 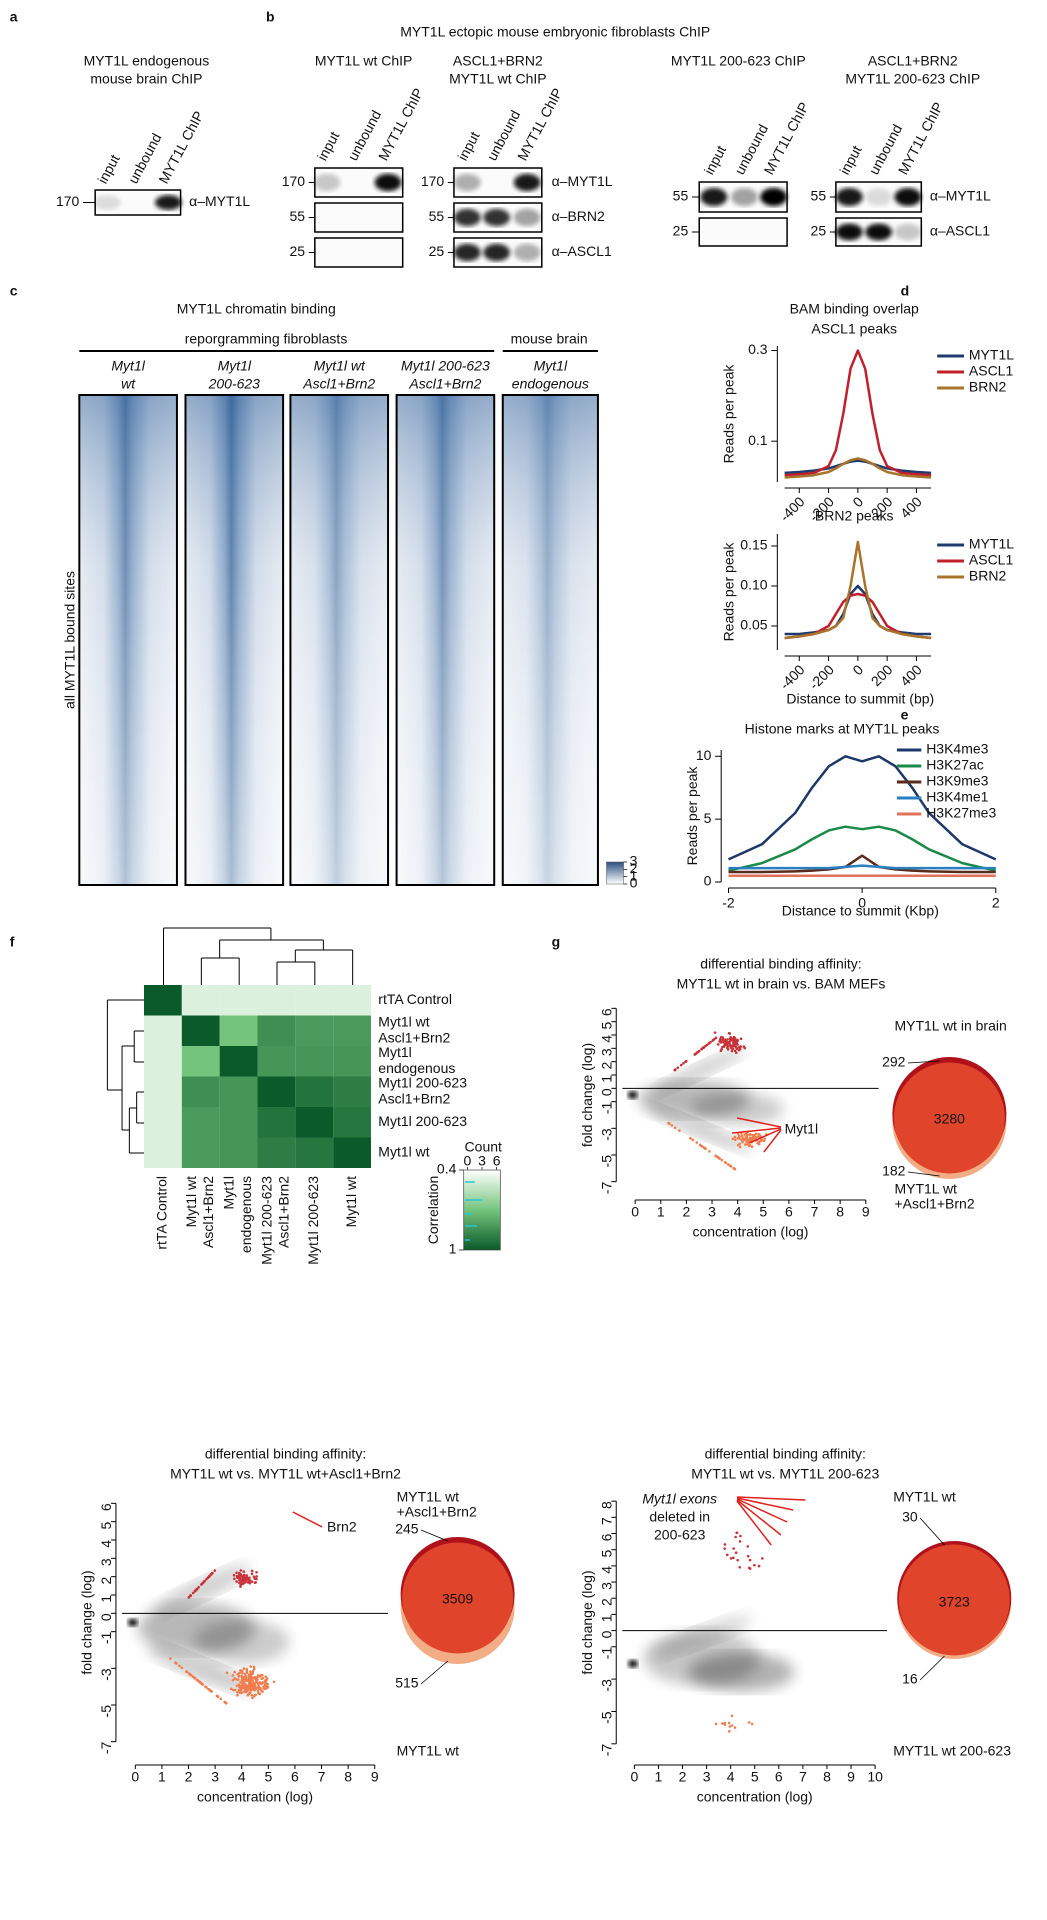 What do you see at coordinates (910, 1679) in the screenshot?
I see `venn-count: 16` at bounding box center [910, 1679].